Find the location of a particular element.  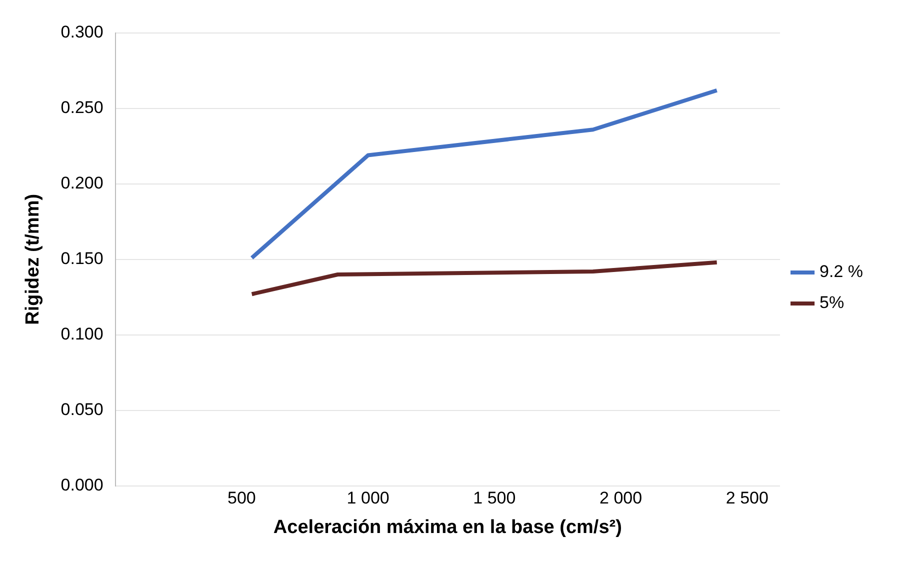

y-tick-label: 0.200 is located at coordinates (82, 183).